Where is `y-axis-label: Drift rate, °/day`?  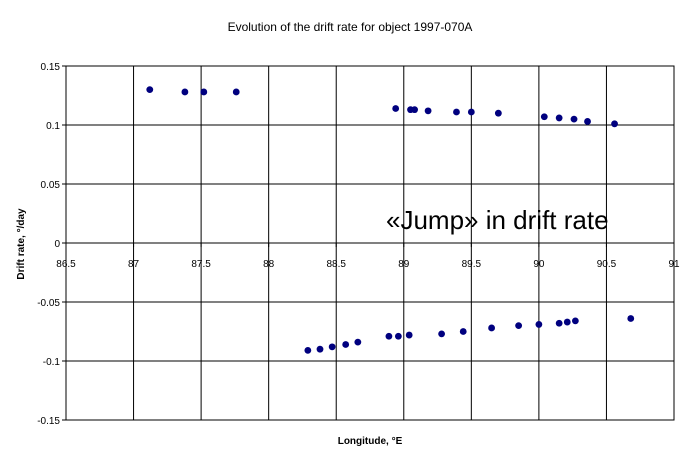 y-axis-label: Drift rate, °/day is located at coordinates (21, 244).